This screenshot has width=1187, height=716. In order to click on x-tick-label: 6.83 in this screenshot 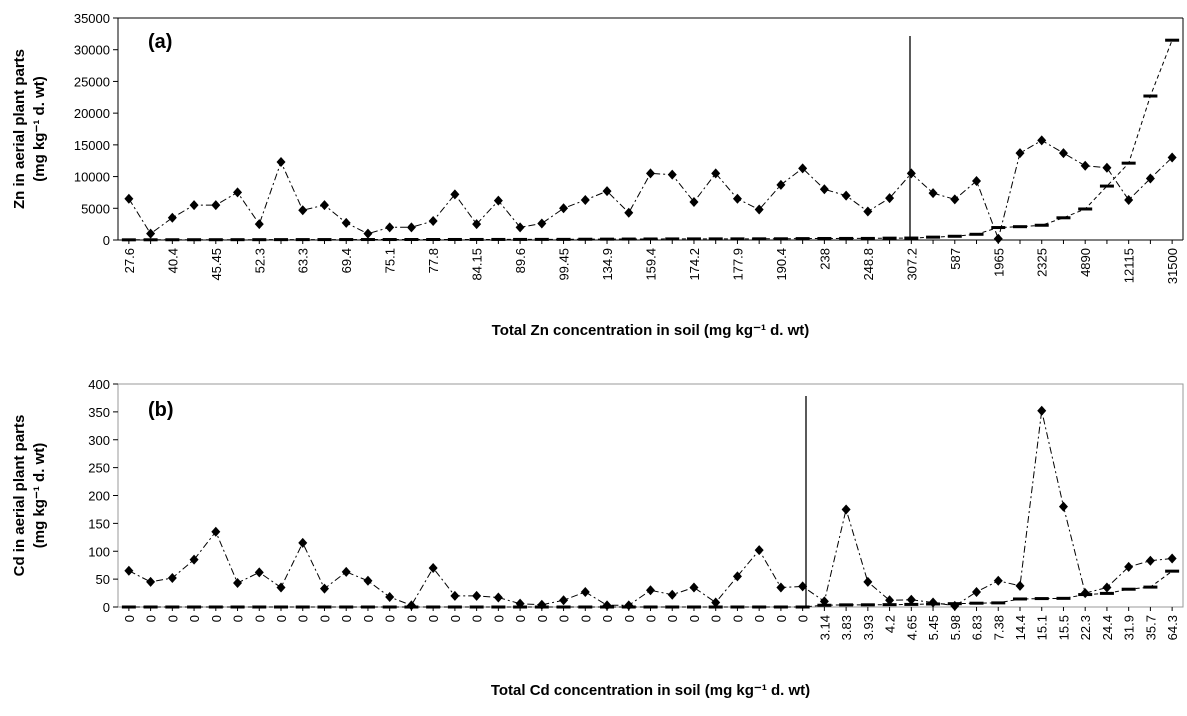, I will do `click(977, 627)`.